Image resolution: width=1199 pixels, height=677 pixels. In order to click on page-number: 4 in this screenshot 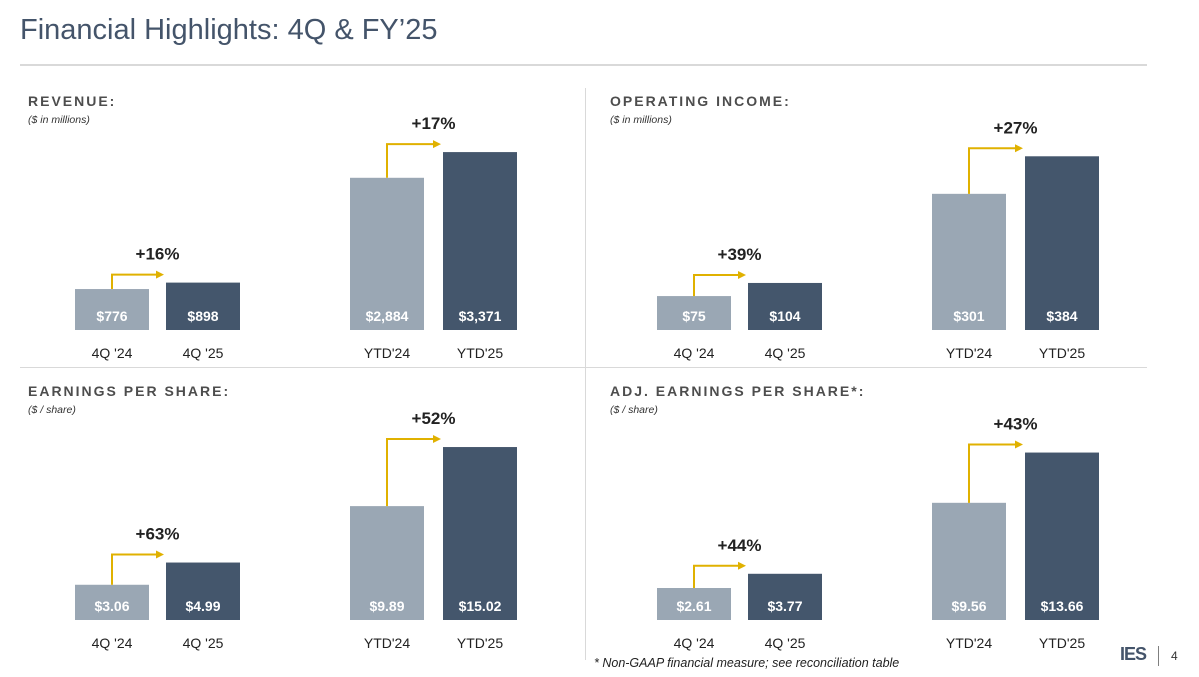, I will do `click(1174, 656)`.